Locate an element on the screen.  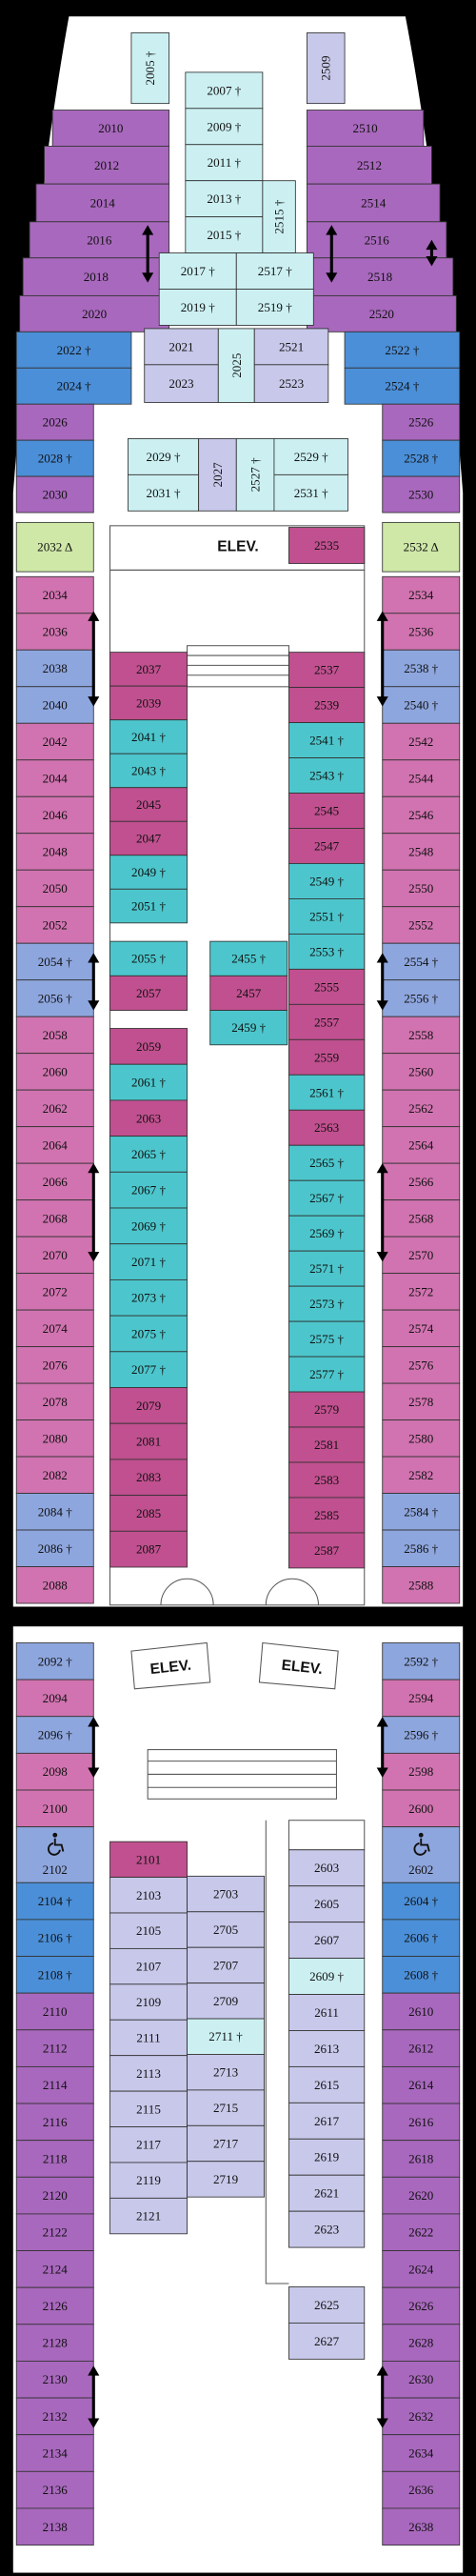
cabin-label: 2070 is located at coordinates (56, 1255).